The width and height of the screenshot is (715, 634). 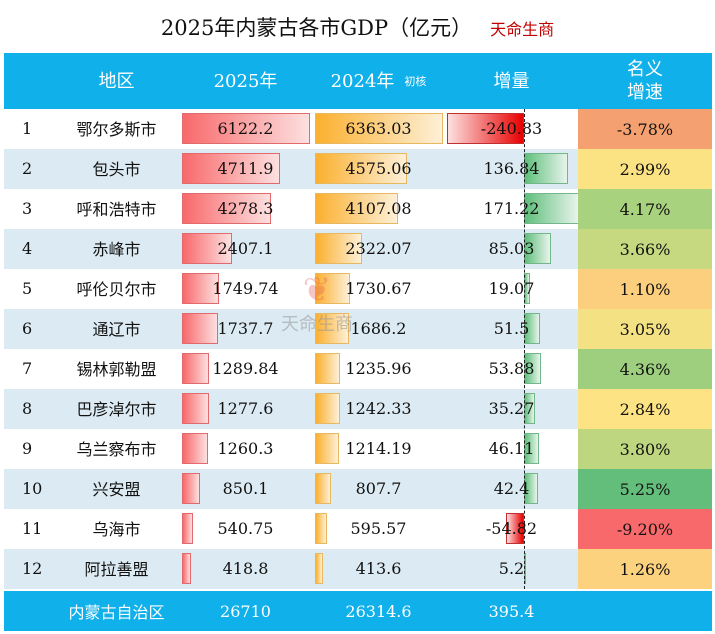 What do you see at coordinates (511, 611) in the screenshot?
I see `total-delta: 395.4` at bounding box center [511, 611].